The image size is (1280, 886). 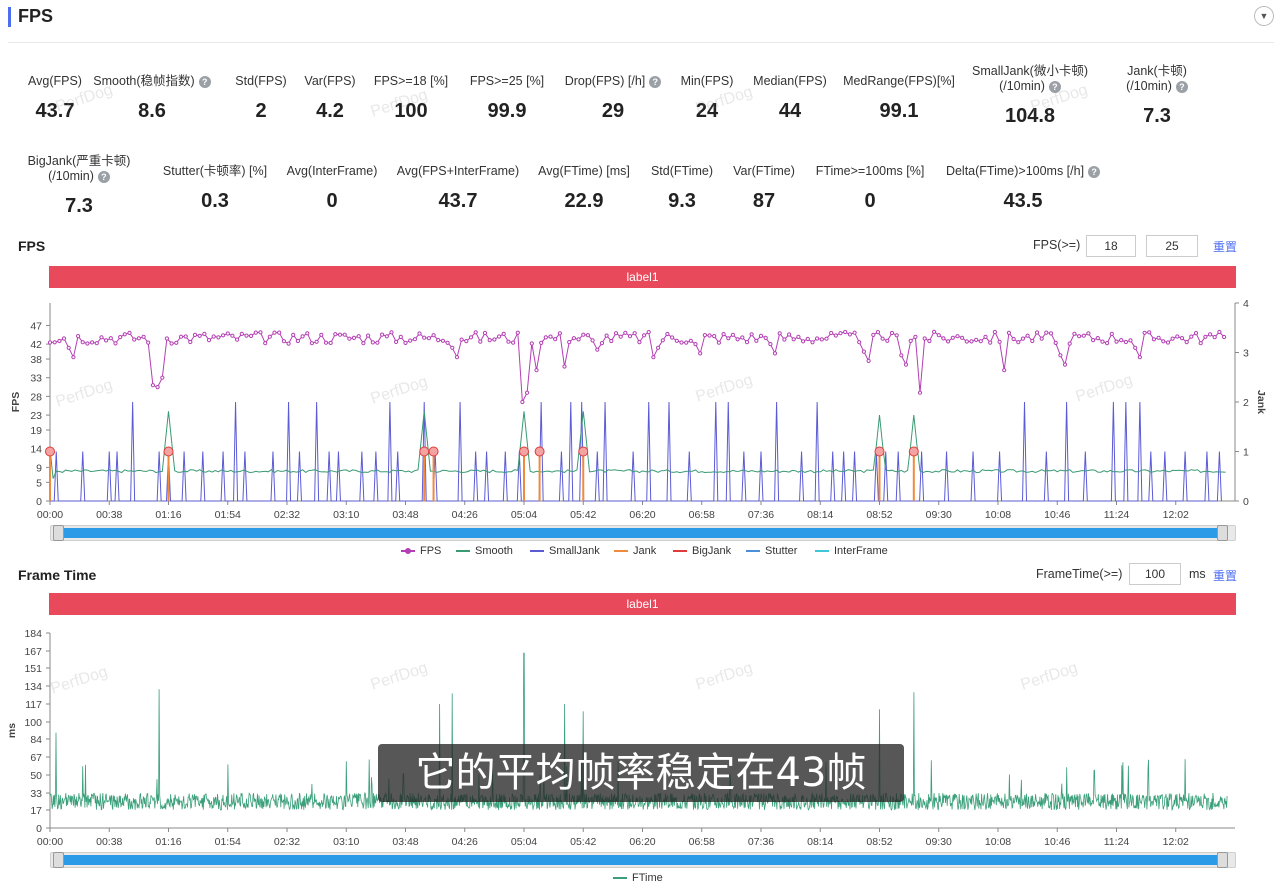 I want to click on fps-slider-right-handle, so click(x=1222, y=533).